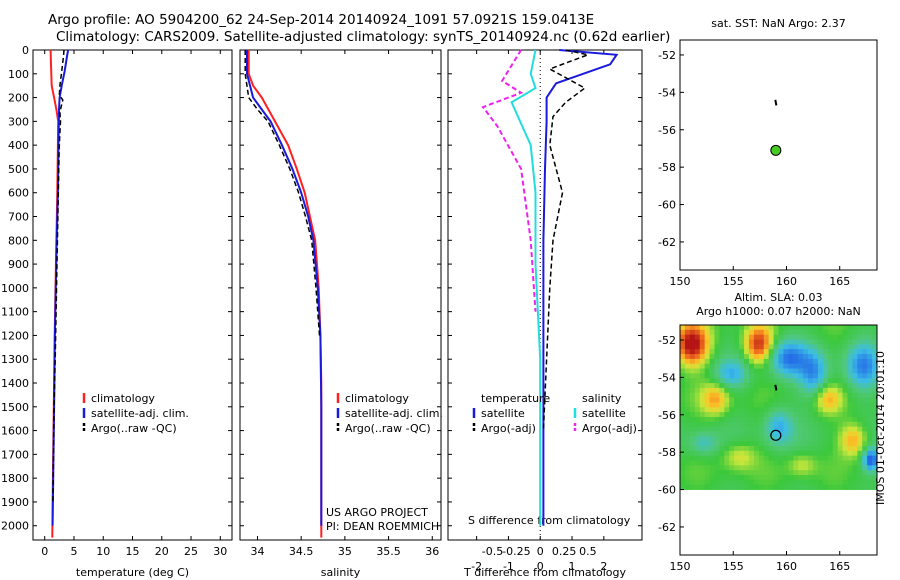  I want to click on x-tick-label: 34, so click(257, 551).